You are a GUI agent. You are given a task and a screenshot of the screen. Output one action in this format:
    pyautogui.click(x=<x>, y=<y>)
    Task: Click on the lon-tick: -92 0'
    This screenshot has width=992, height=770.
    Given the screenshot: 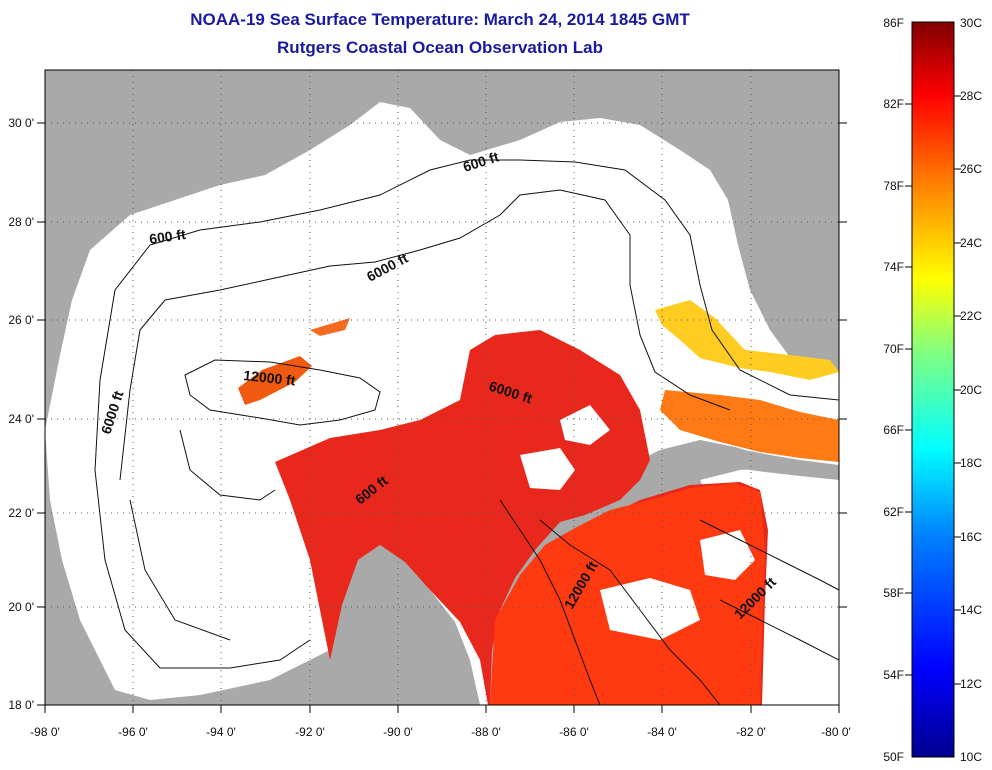 What is the action you would take?
    pyautogui.click(x=310, y=732)
    